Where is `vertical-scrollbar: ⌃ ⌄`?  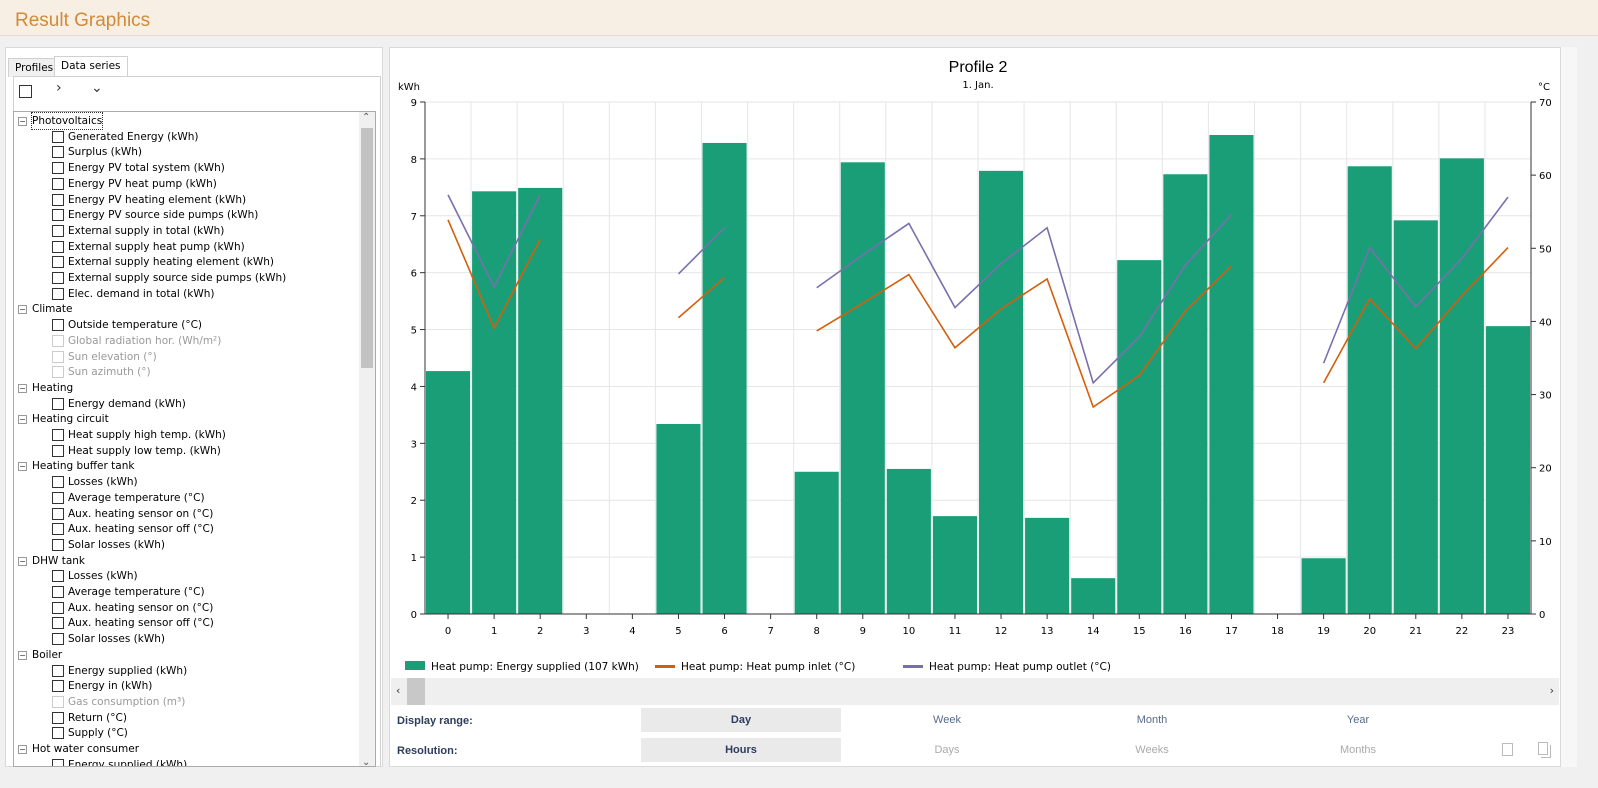
vertical-scrollbar: ⌃ ⌄ is located at coordinates (367, 439).